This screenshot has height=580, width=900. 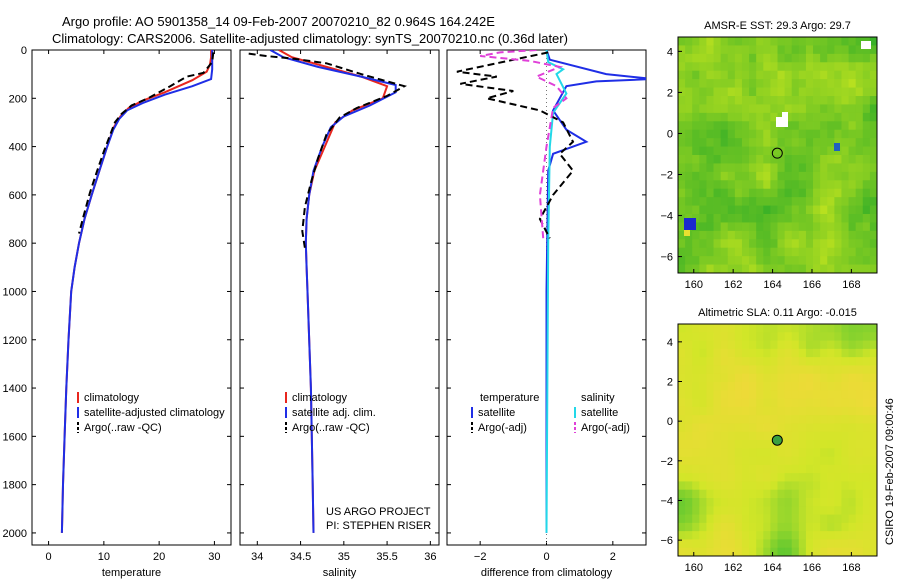 What do you see at coordinates (778, 440) in the screenshot?
I see `sla-heatmap` at bounding box center [778, 440].